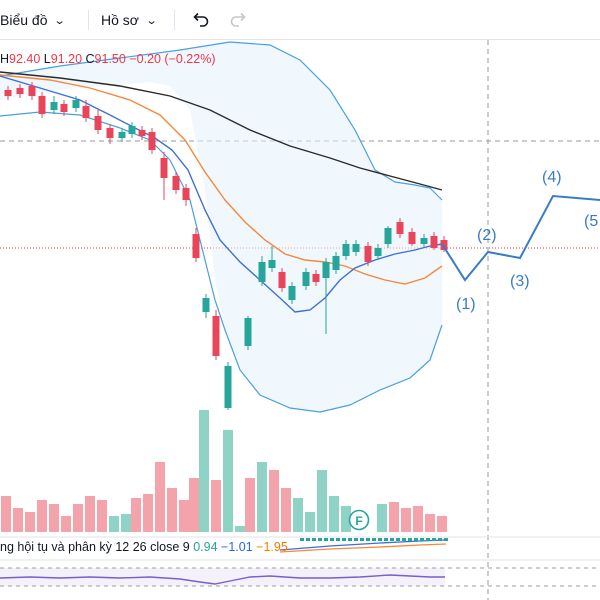 The image size is (600, 600). What do you see at coordinates (237, 547) in the screenshot?
I see `macd-line-value: −1.01` at bounding box center [237, 547].